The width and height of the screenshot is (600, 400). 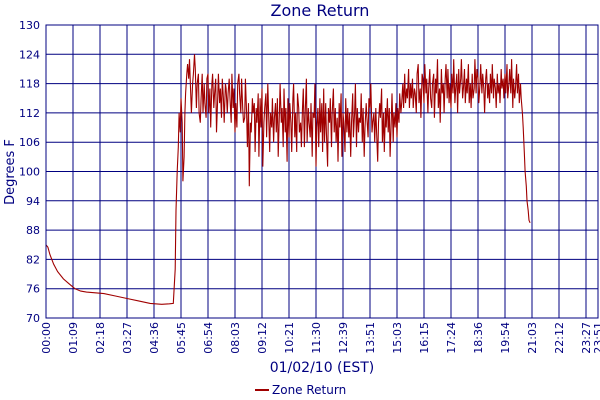 I want to click on x-tick-label: 22:12, so click(x=559, y=338).